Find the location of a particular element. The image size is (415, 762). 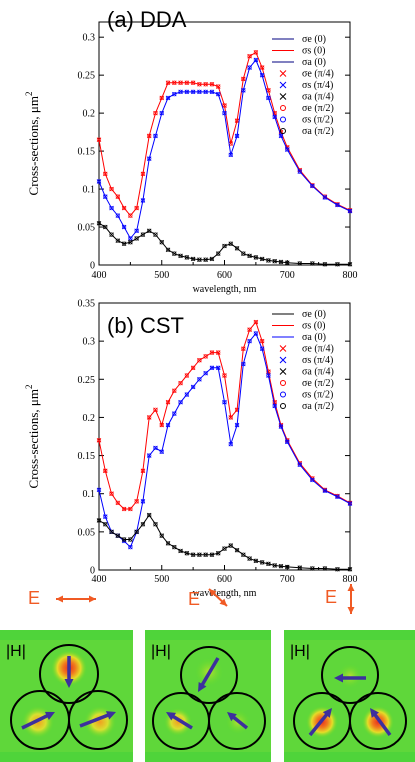

legend-entry: σa (0) is located at coordinates (314, 337).